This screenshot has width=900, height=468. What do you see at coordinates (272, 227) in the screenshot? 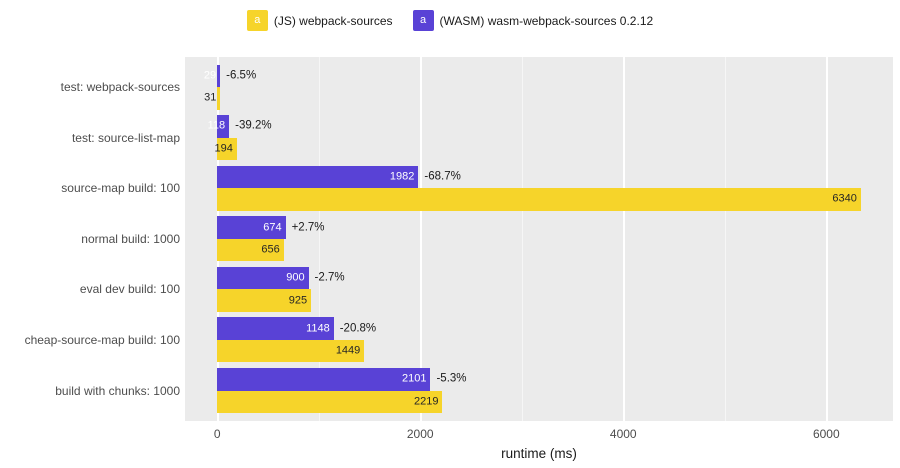
I see `bar-value-label: 674` at bounding box center [272, 227].